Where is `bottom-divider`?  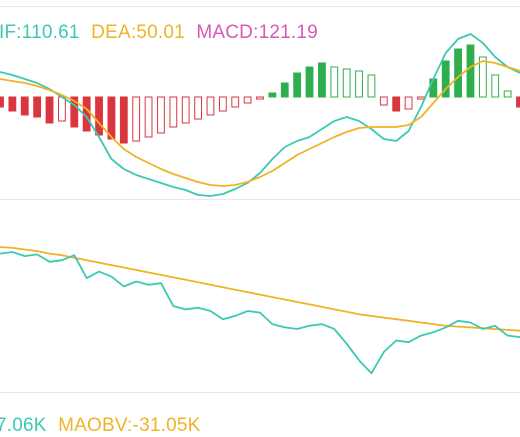
bottom-divider is located at coordinates (260, 392).